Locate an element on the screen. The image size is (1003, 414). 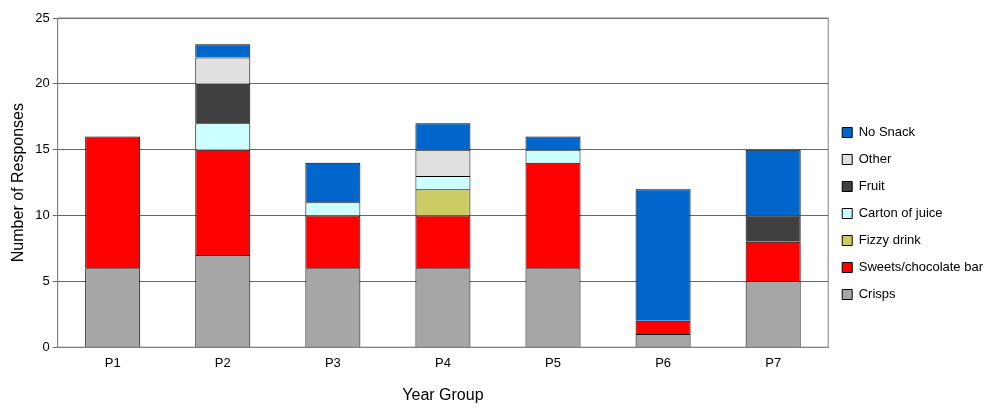
legend-label: Crisps is located at coordinates (877, 294).